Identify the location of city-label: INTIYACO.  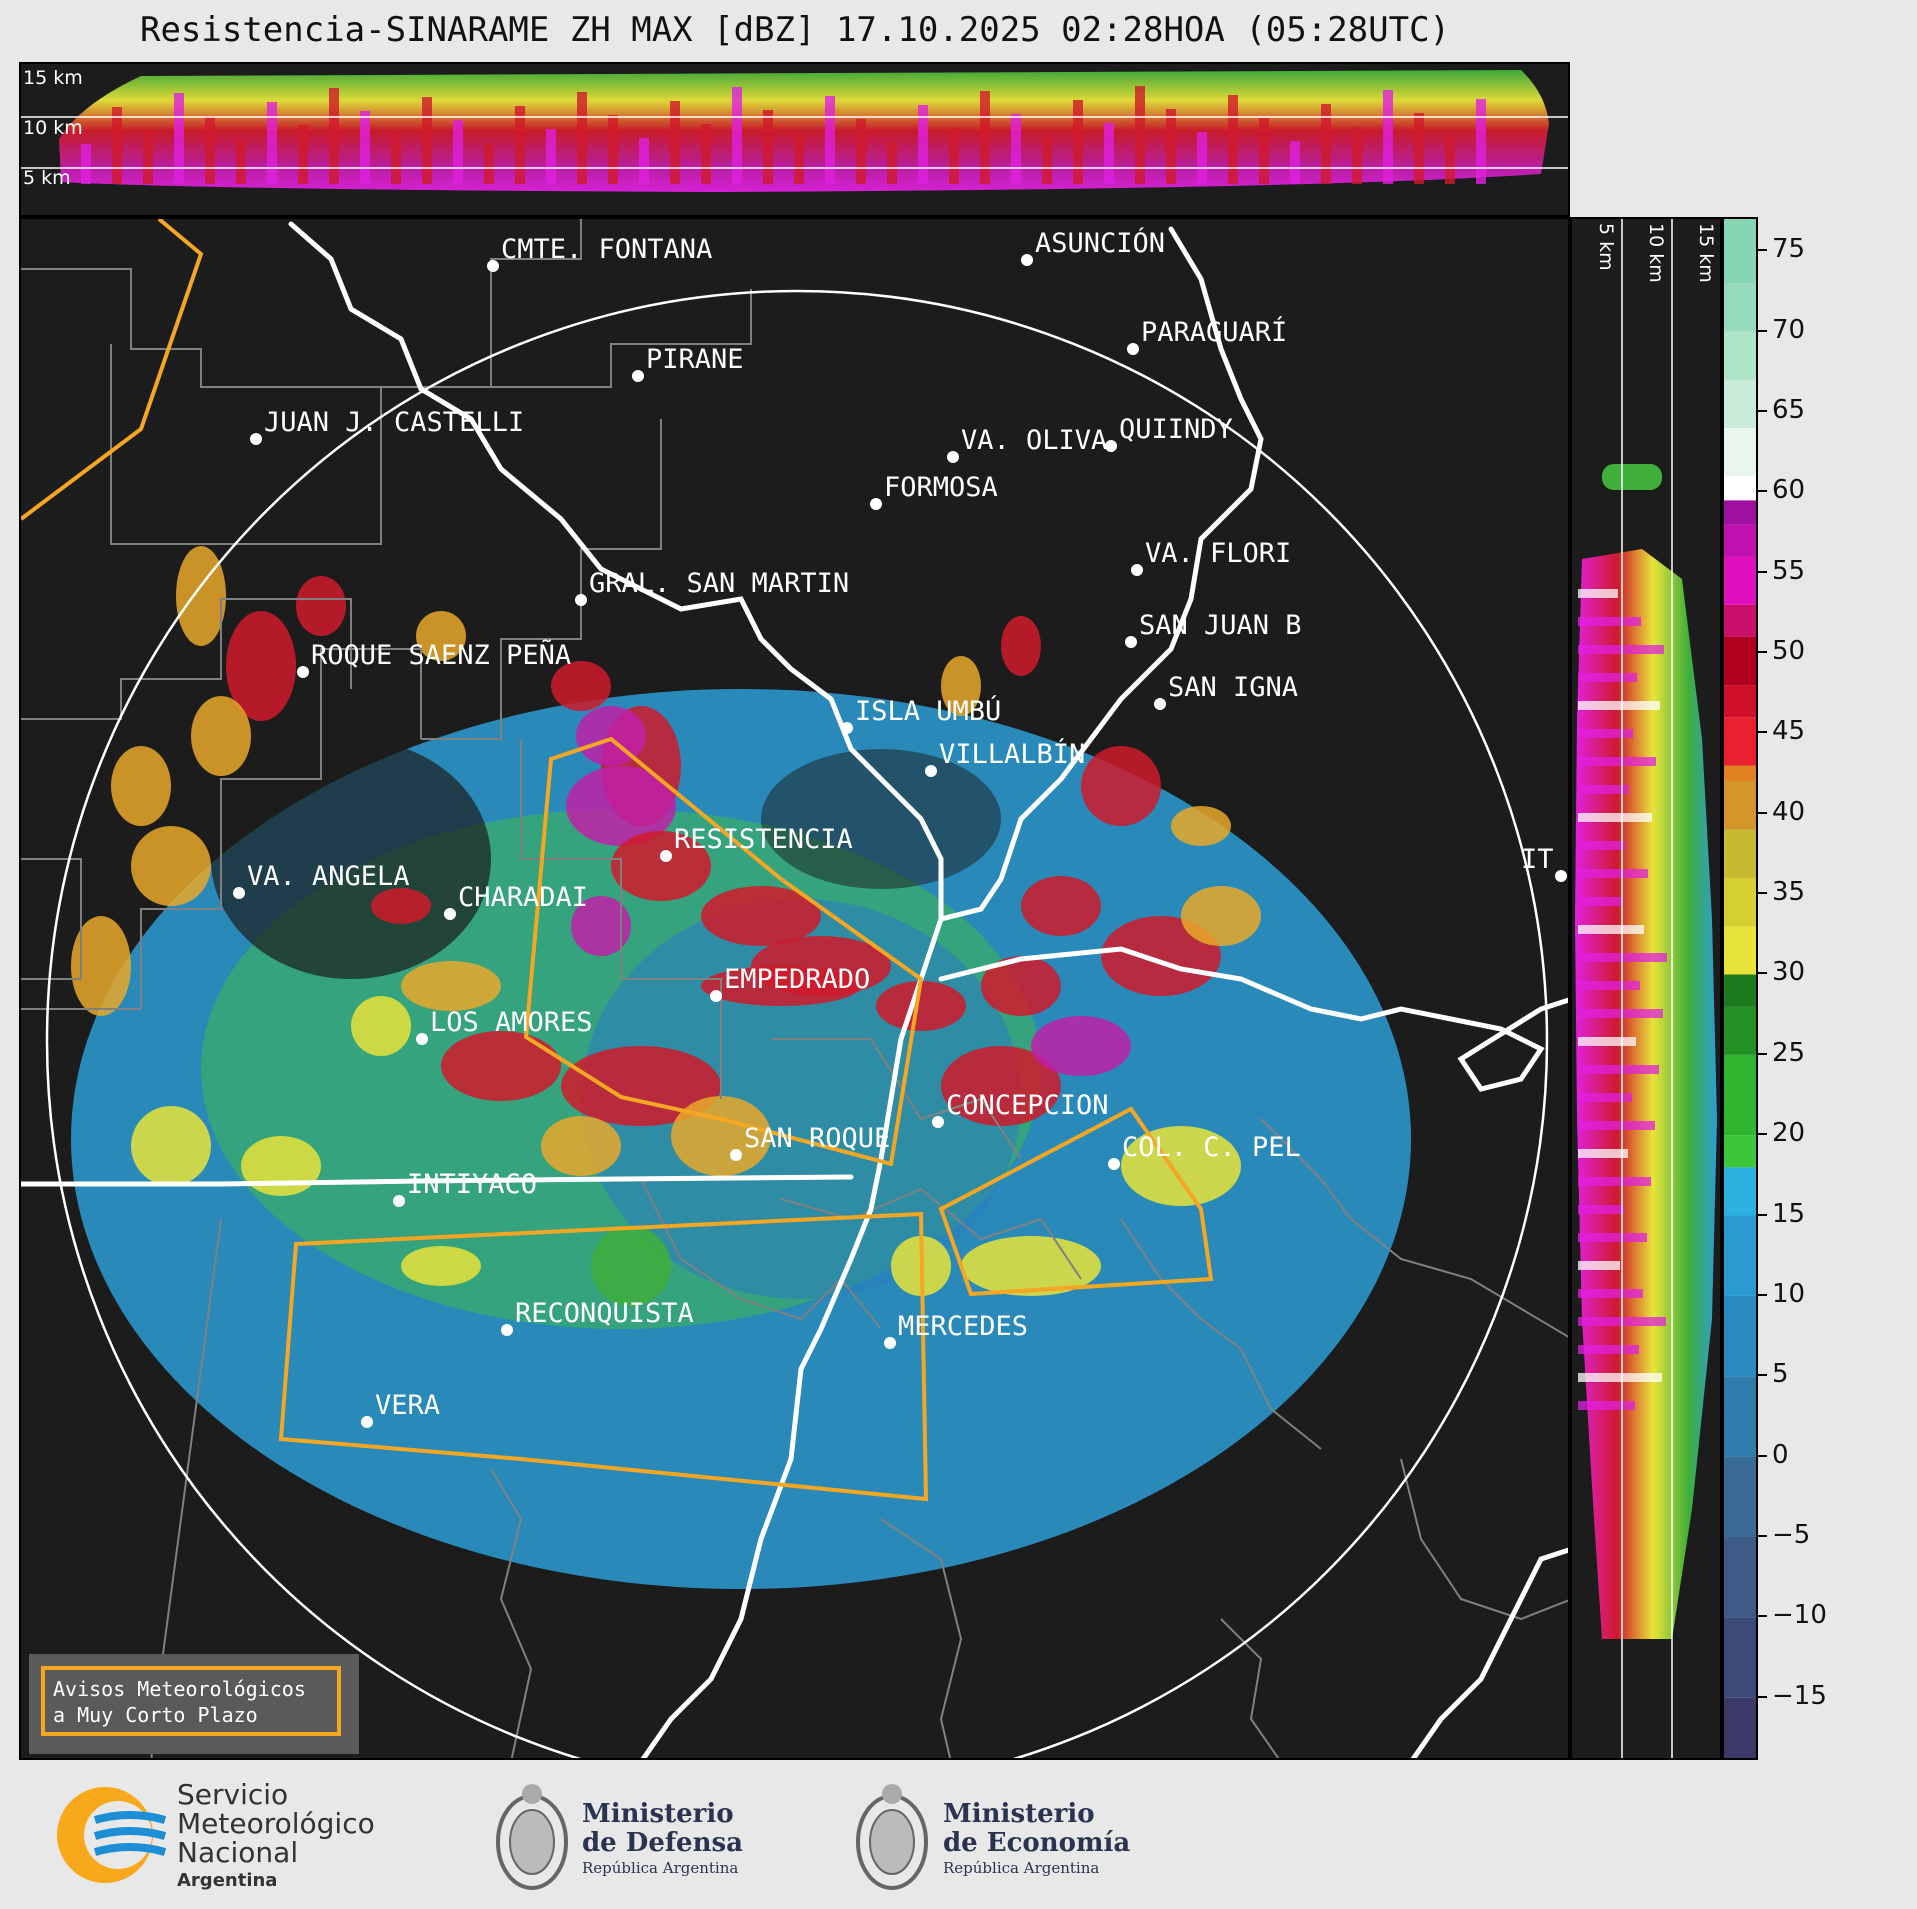
(472, 1184).